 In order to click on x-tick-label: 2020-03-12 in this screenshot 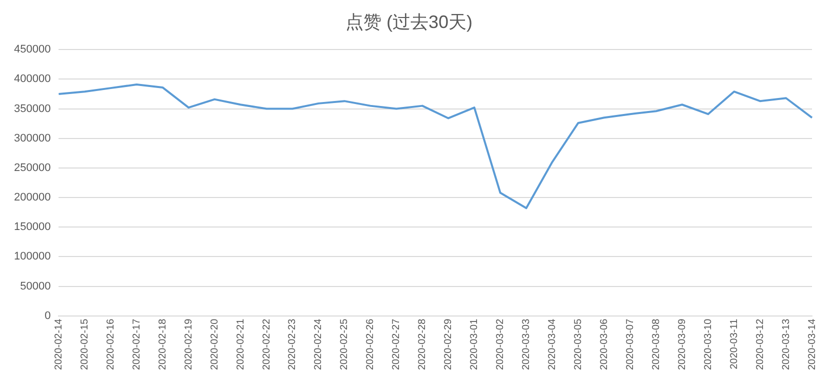, I will do `click(760, 344)`.